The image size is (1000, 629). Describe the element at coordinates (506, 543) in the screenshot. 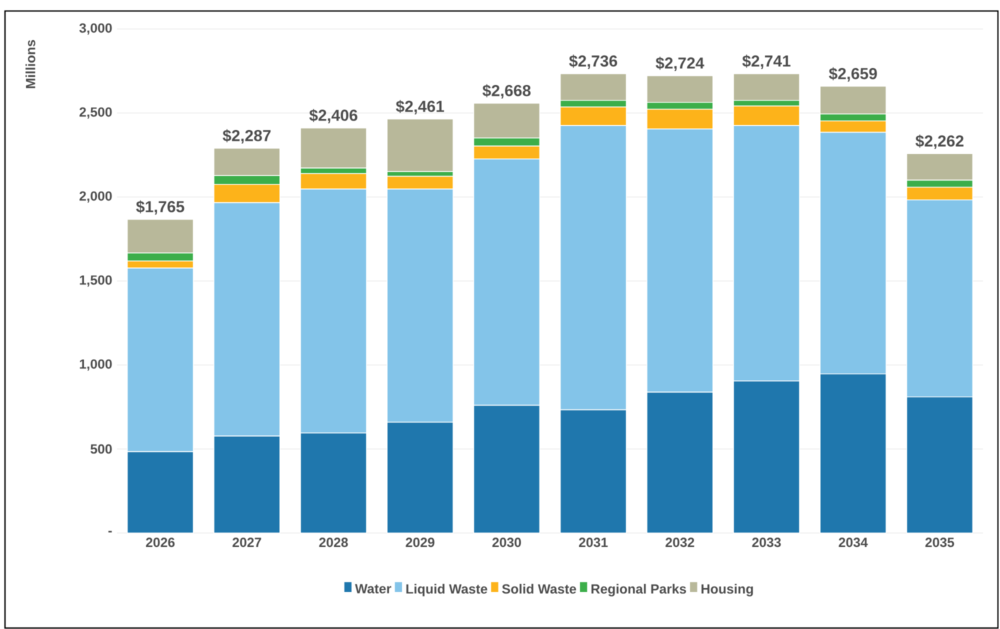

I see `x-tick-label: 2030` at that location.